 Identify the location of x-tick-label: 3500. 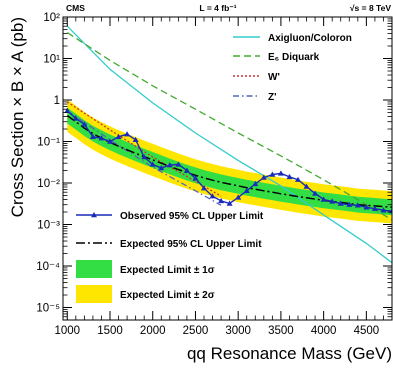
(281, 331).